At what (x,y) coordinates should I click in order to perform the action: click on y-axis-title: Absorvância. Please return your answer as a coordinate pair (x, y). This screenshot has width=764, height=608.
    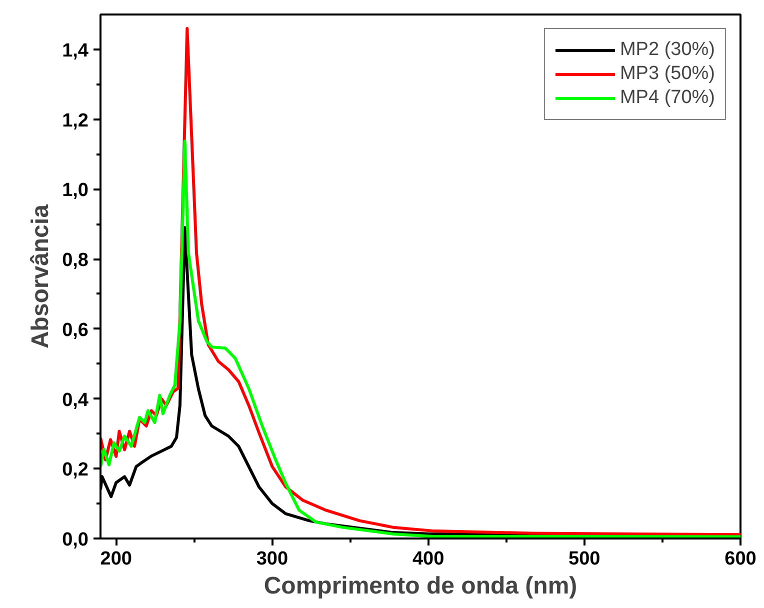
    Looking at the image, I should click on (40, 276).